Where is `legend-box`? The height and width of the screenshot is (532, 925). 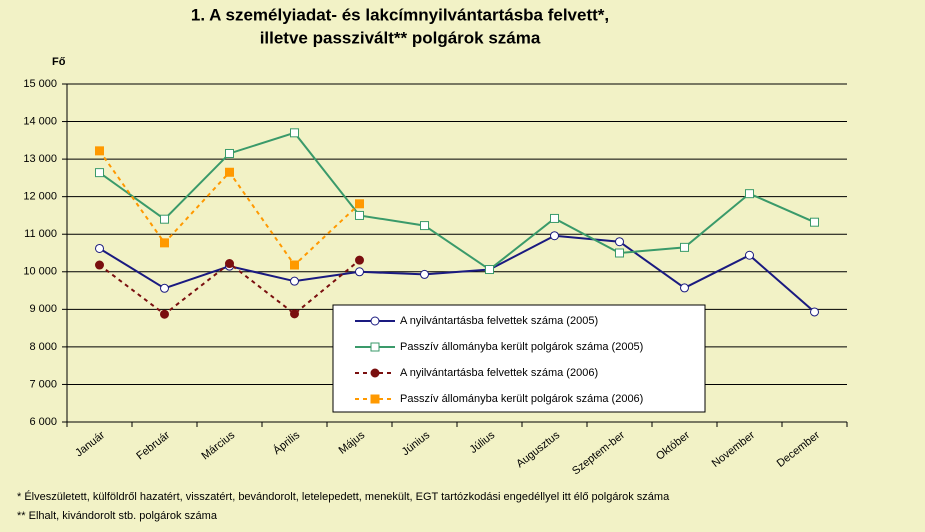
legend-box is located at coordinates (519, 358).